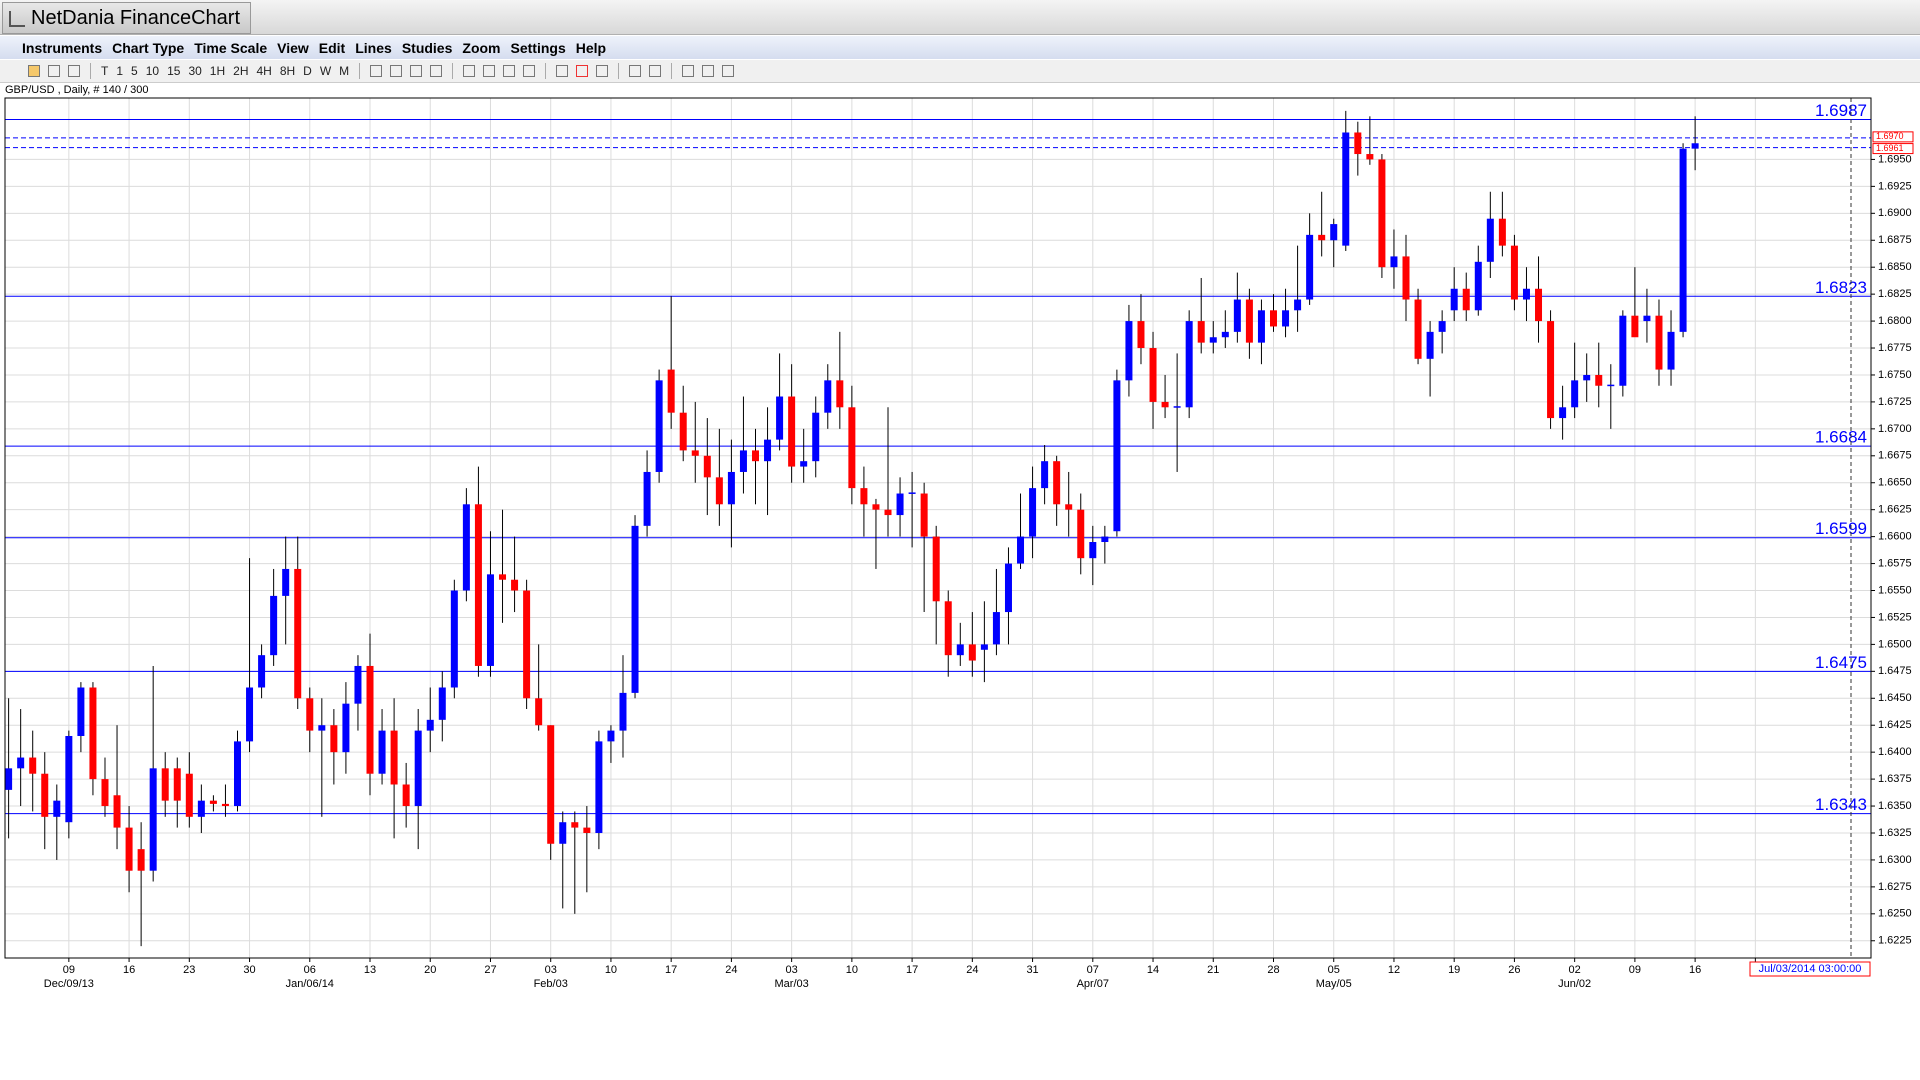 The height and width of the screenshot is (1080, 1920). Describe the element at coordinates (325, 71) in the screenshot. I see `timeframe-button: W` at that location.